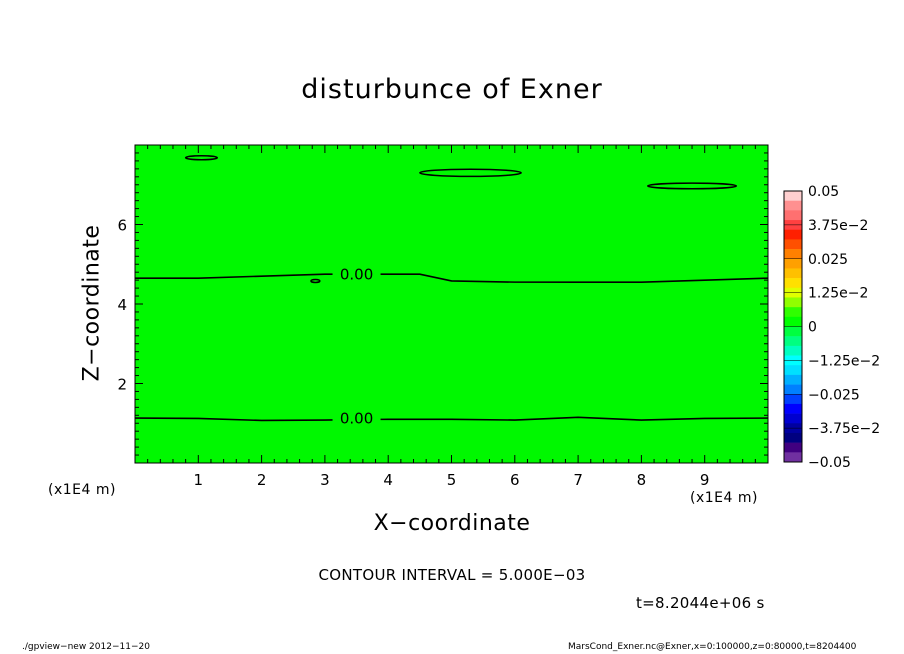 The width and height of the screenshot is (904, 654). I want to click on x-tick-label: 5, so click(452, 480).